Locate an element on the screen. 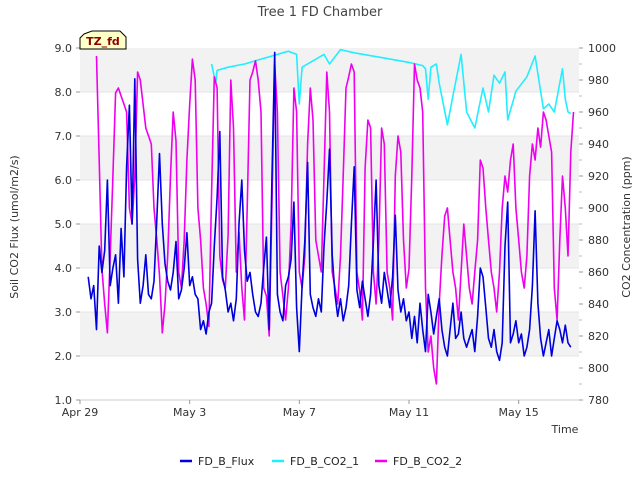 The width and height of the screenshot is (640, 480). legend: FD_B_Flux FD_B_CO2_1 FD_B_CO2_2 is located at coordinates (321, 461).